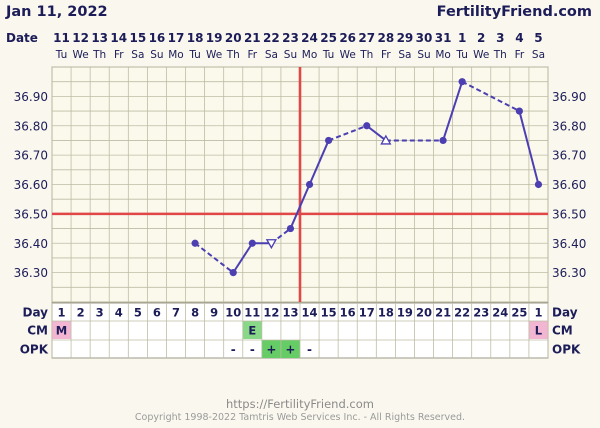  What do you see at coordinates (462, 313) in the screenshot?
I see `cycle-day-number: 22` at bounding box center [462, 313].